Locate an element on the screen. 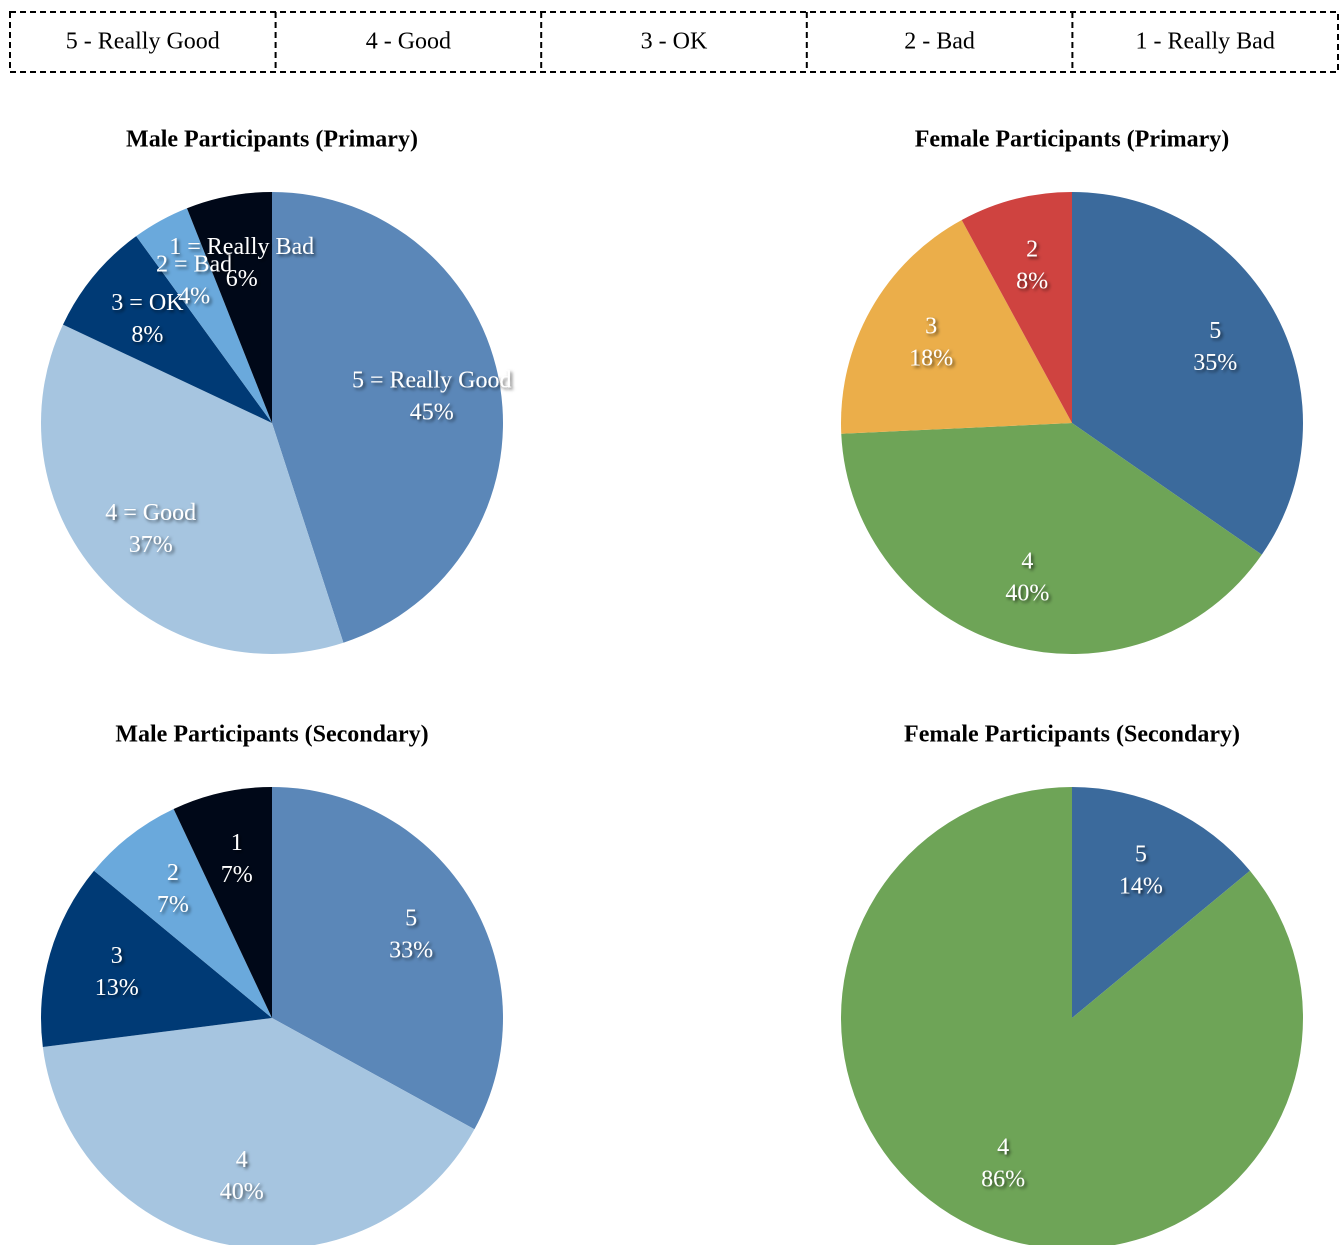  data-label: 1 7% is located at coordinates (237, 859).